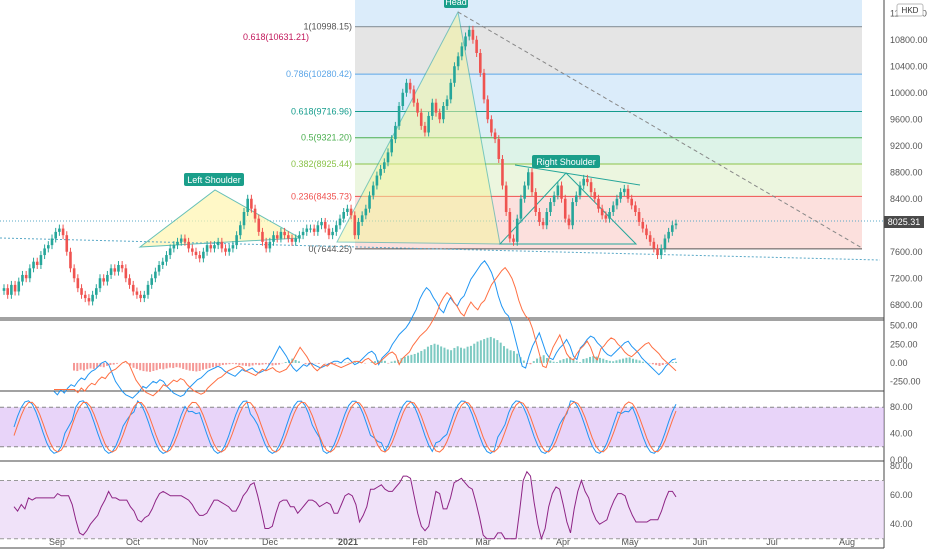 The image size is (932, 550). Describe the element at coordinates (200, 542) in the screenshot. I see `time-tick-label: Nov` at that location.